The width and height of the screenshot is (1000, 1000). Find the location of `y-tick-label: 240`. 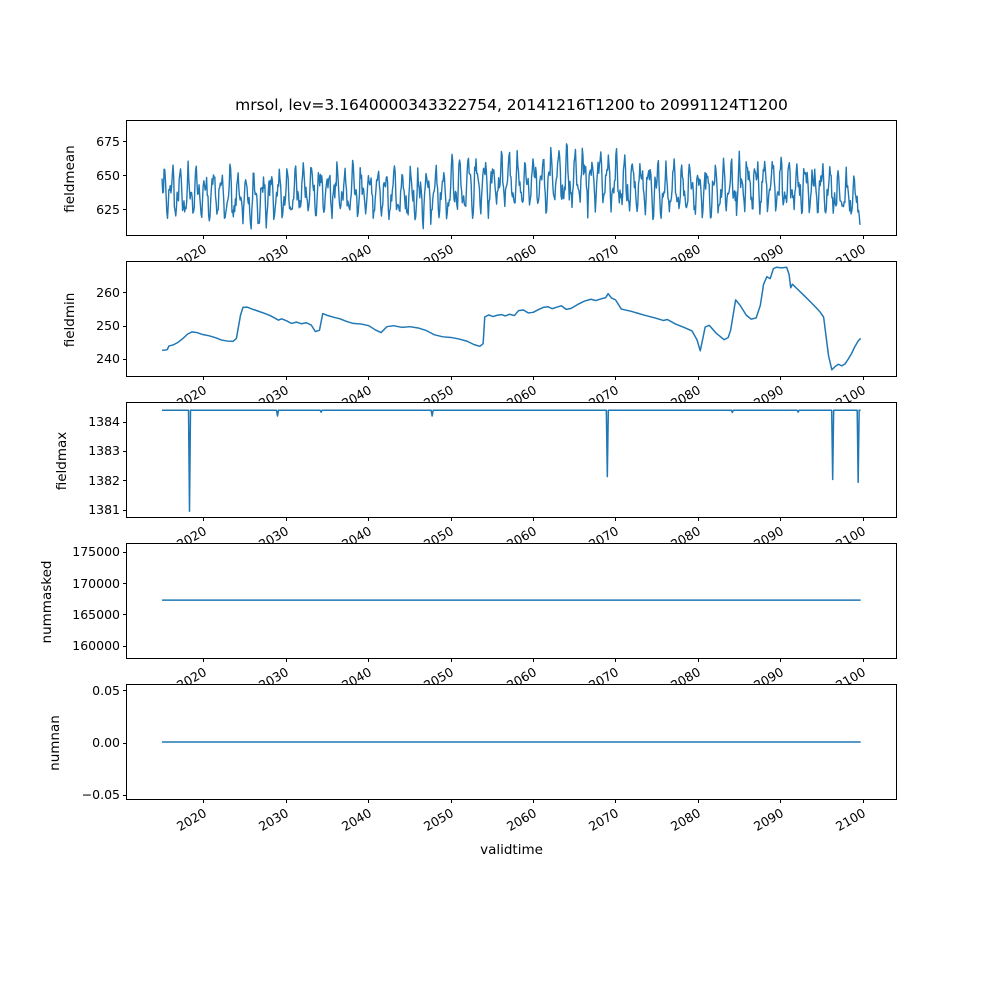

y-tick-label: 240 is located at coordinates (108, 359).